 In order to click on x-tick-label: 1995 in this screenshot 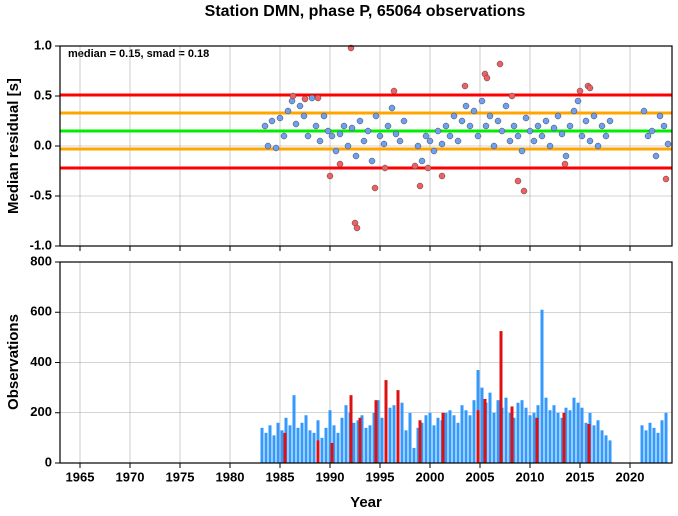, I will do `click(380, 476)`.